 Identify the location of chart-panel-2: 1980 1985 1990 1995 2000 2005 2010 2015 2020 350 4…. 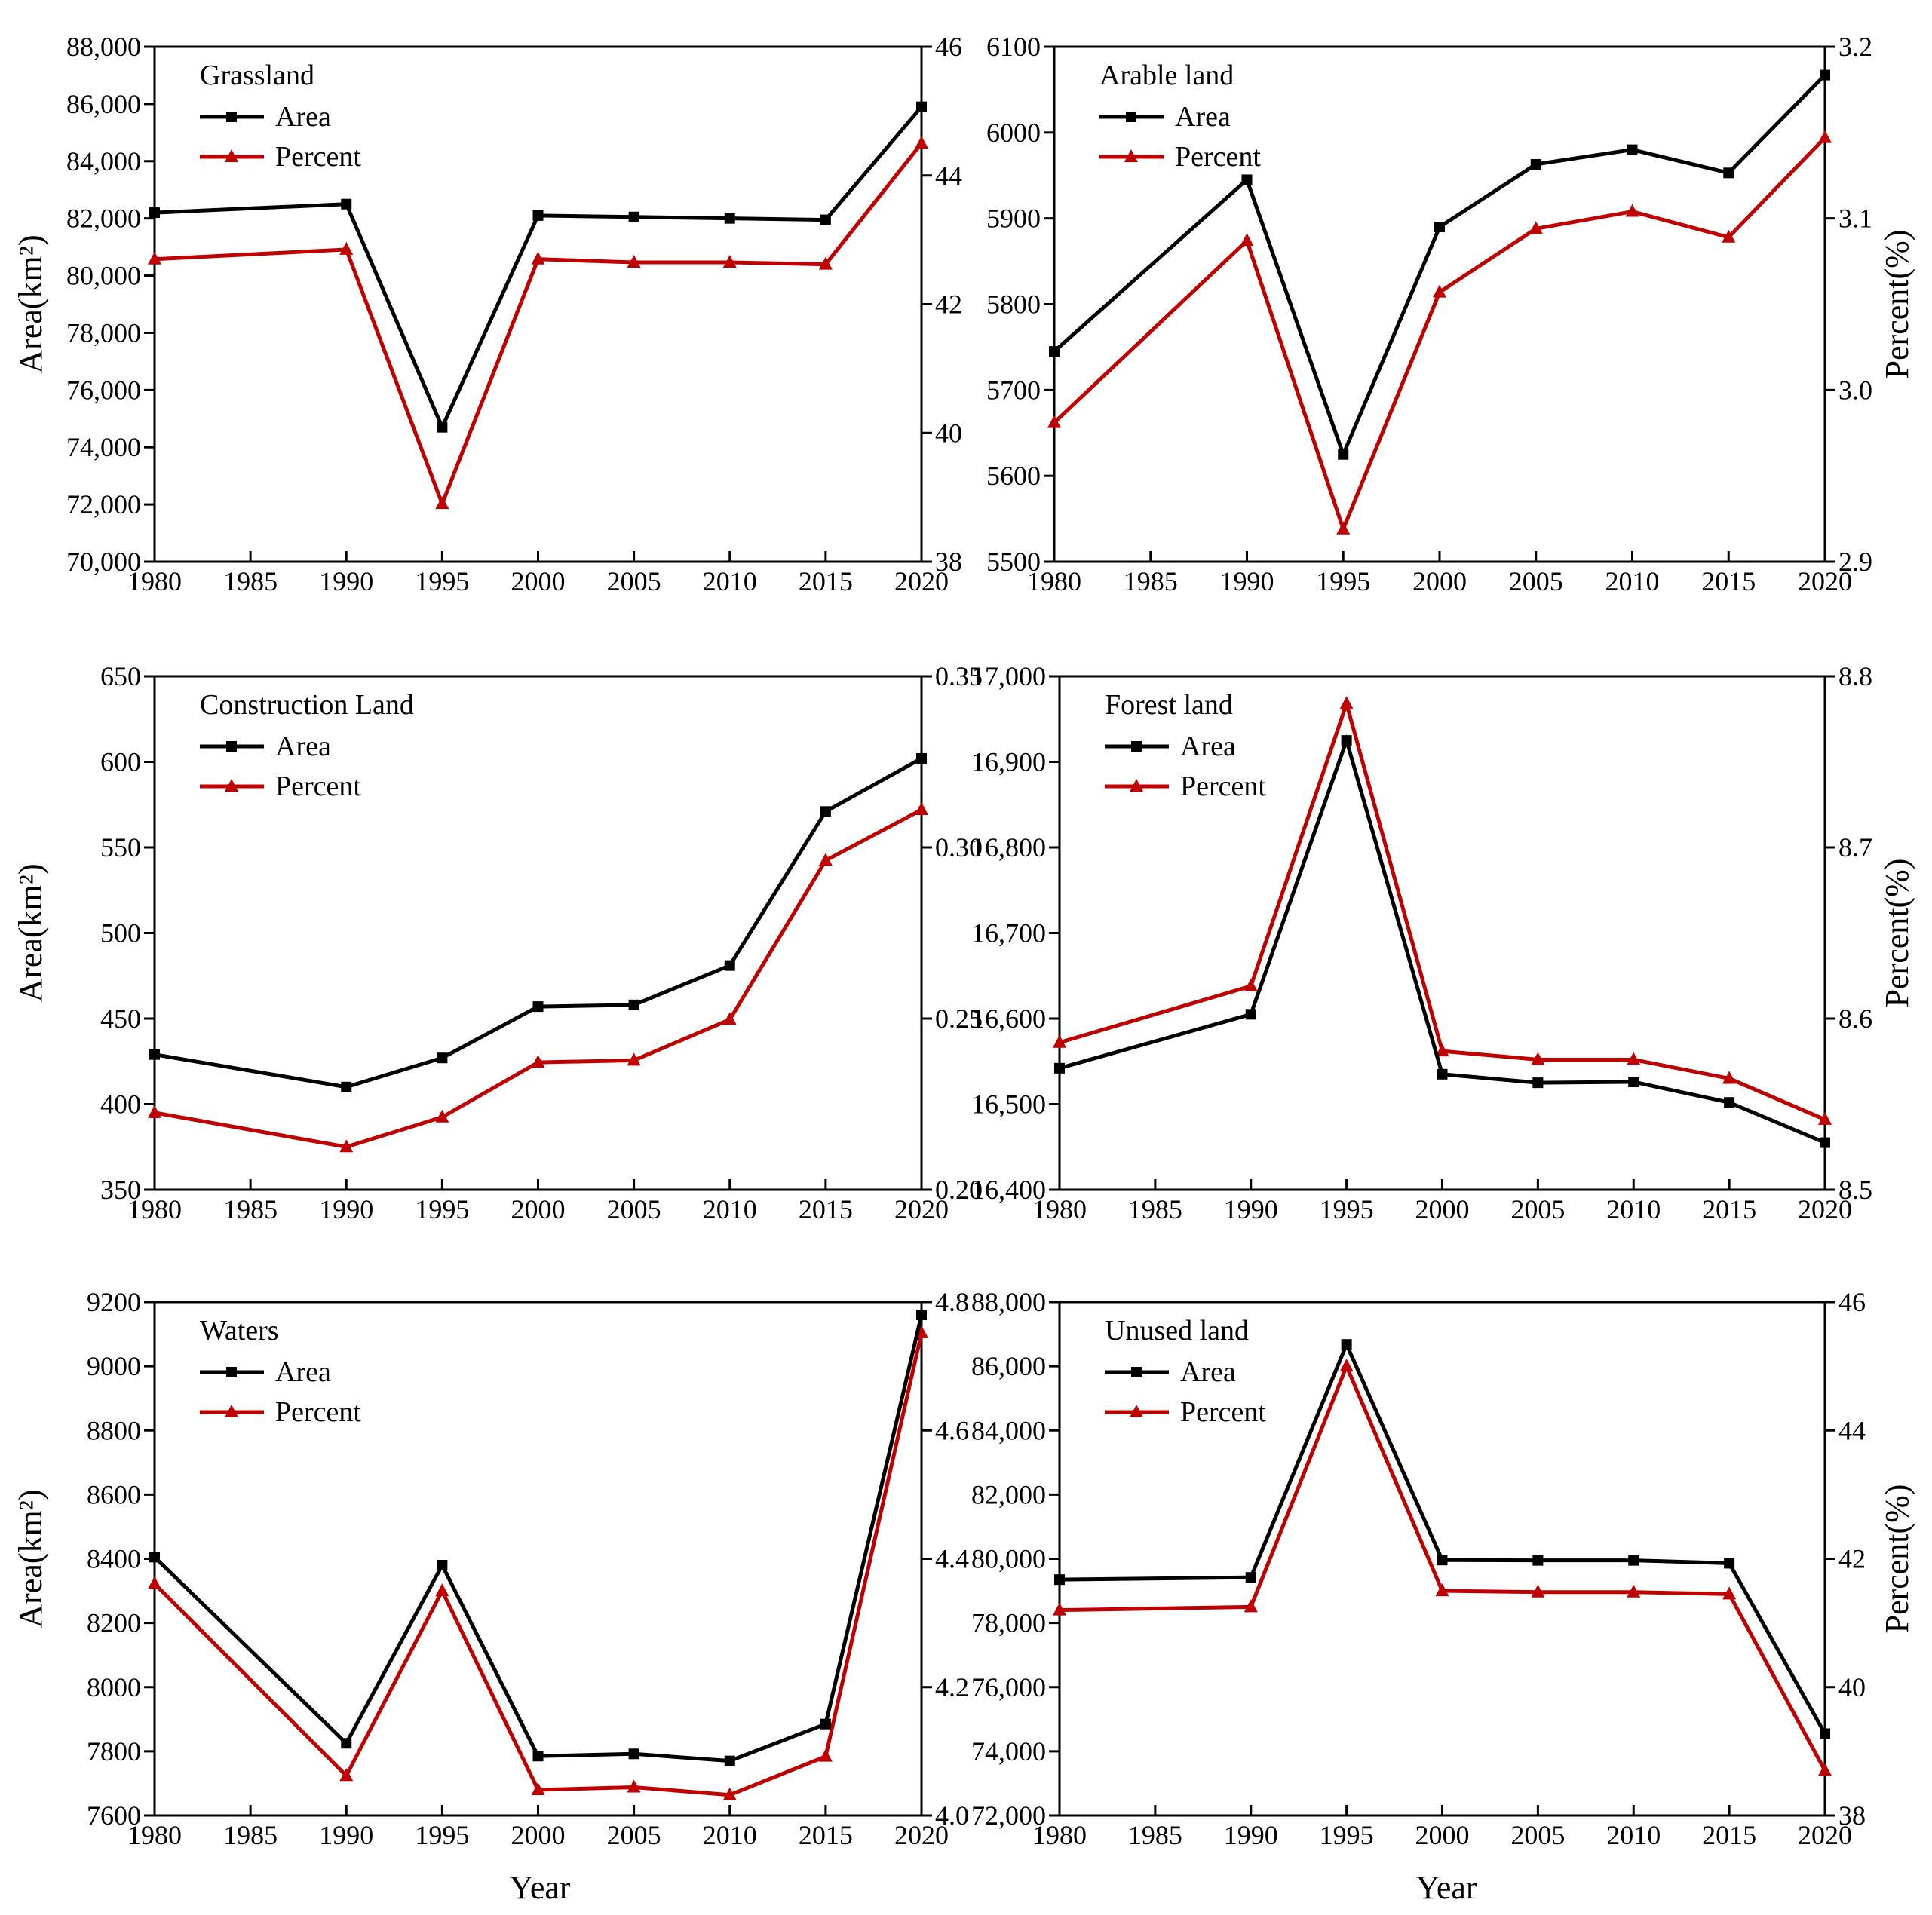
(497, 942).